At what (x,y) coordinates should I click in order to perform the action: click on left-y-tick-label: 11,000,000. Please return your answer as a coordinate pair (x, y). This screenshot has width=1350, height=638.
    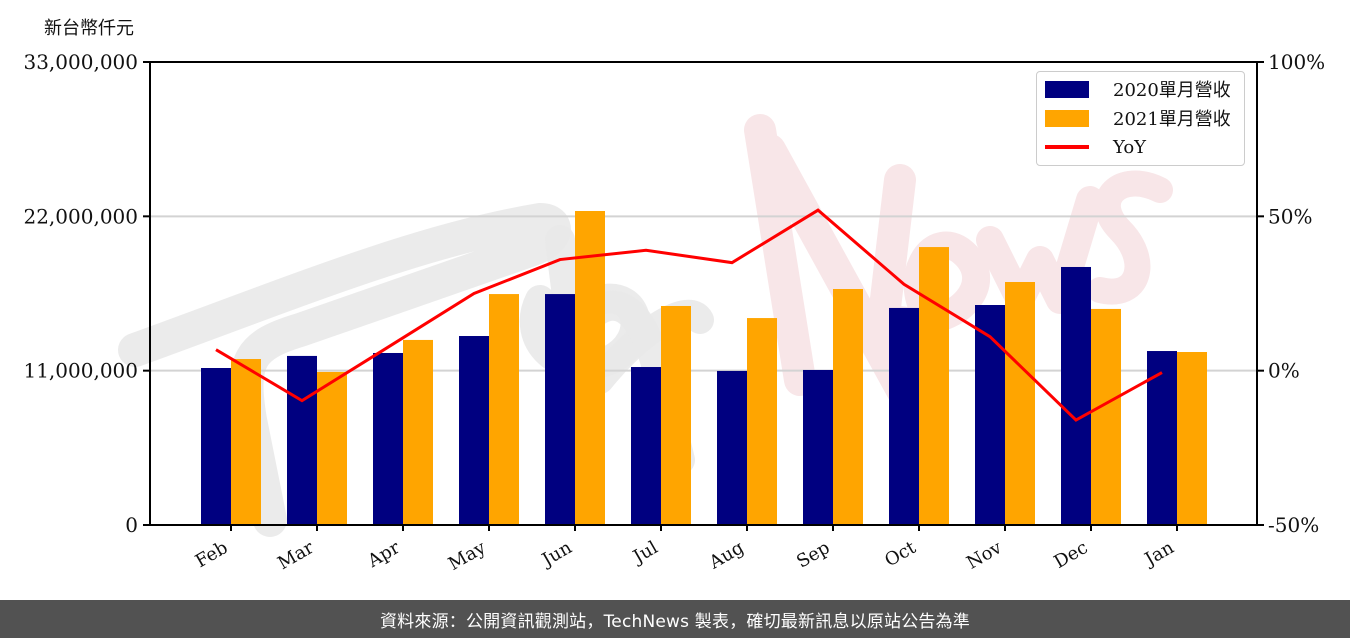
    Looking at the image, I should click on (80, 371).